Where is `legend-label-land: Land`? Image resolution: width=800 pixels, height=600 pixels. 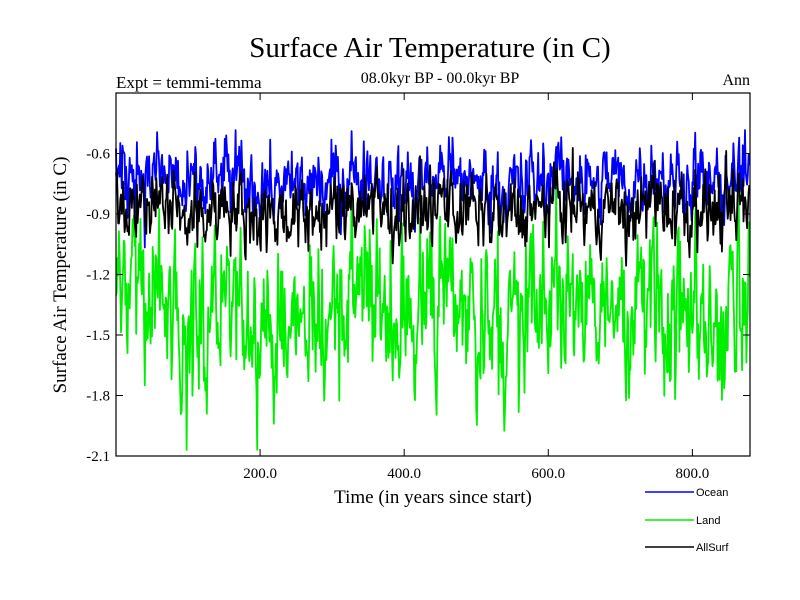
legend-label-land: Land is located at coordinates (708, 521).